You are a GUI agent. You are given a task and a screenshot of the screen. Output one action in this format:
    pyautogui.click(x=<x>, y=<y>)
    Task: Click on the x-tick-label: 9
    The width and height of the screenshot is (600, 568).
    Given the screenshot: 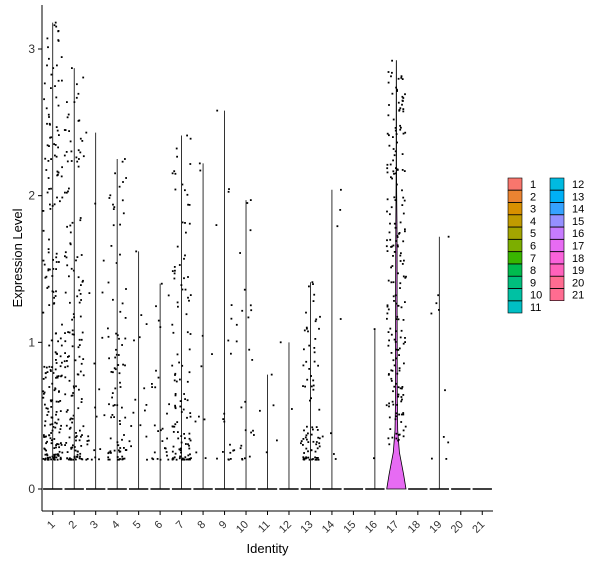 What is the action you would take?
    pyautogui.click(x=223, y=525)
    